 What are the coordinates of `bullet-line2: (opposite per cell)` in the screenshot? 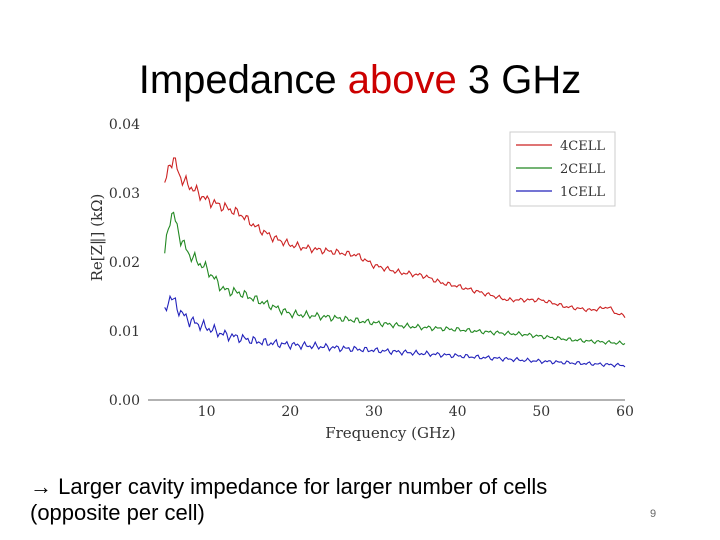 It's located at (117, 512).